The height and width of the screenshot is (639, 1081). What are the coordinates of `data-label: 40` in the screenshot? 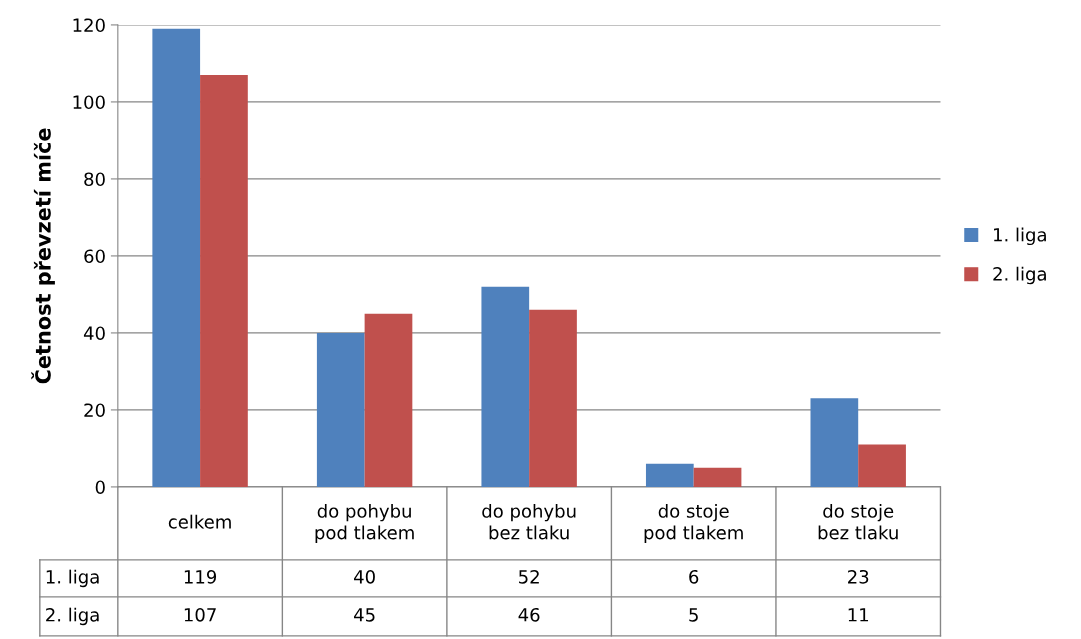 It's located at (364, 576).